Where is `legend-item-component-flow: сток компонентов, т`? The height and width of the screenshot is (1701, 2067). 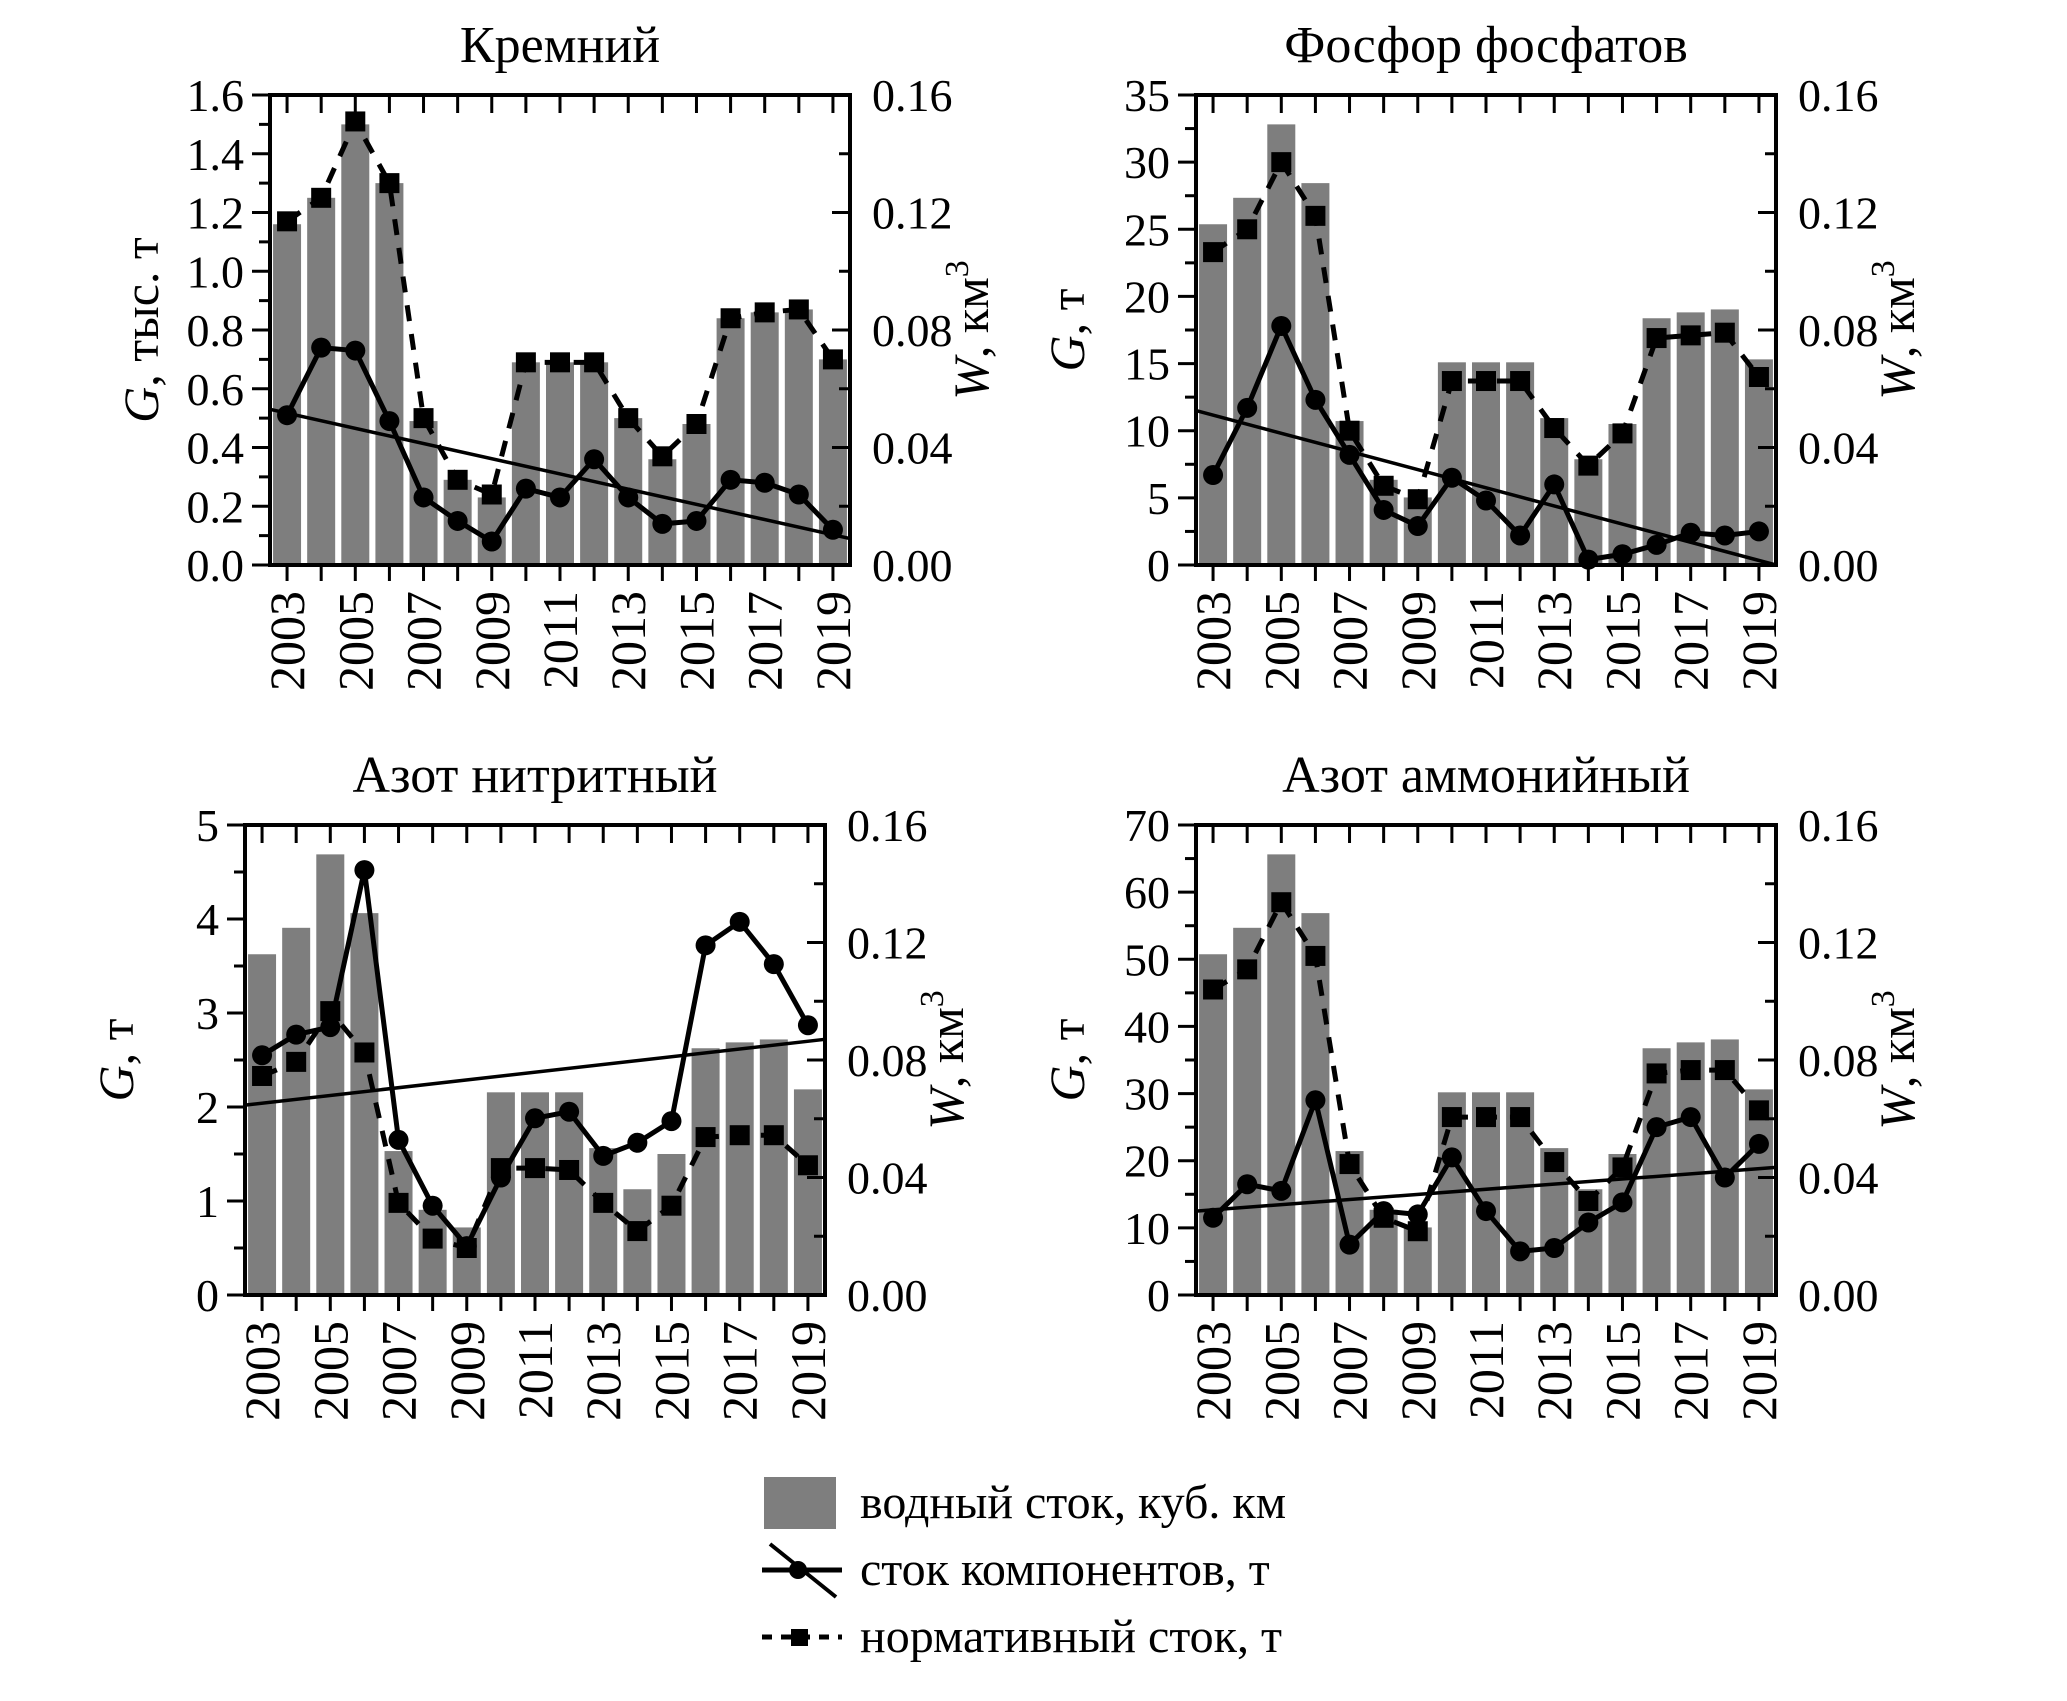 legend-item-component-flow: сток компонентов, т is located at coordinates (1024, 1570).